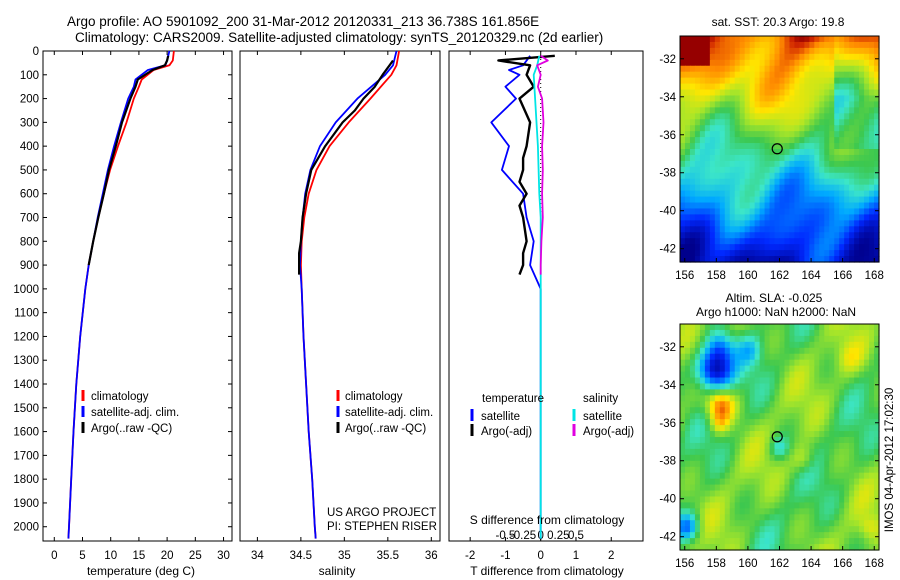  What do you see at coordinates (26, 409) in the screenshot?
I see `y-tick-label: 1500` at bounding box center [26, 409].